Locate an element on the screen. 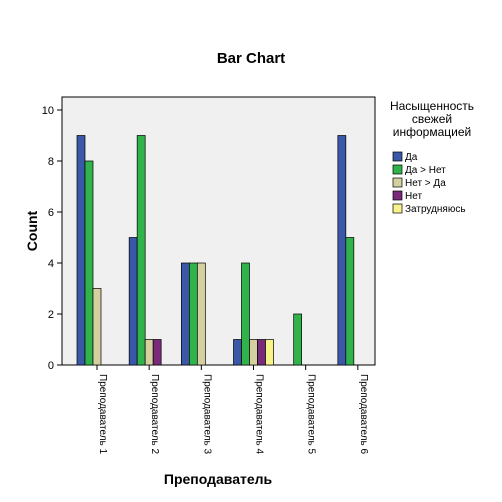 The height and width of the screenshot is (502, 502). legend-label: Затрудняюсь is located at coordinates (435, 209).